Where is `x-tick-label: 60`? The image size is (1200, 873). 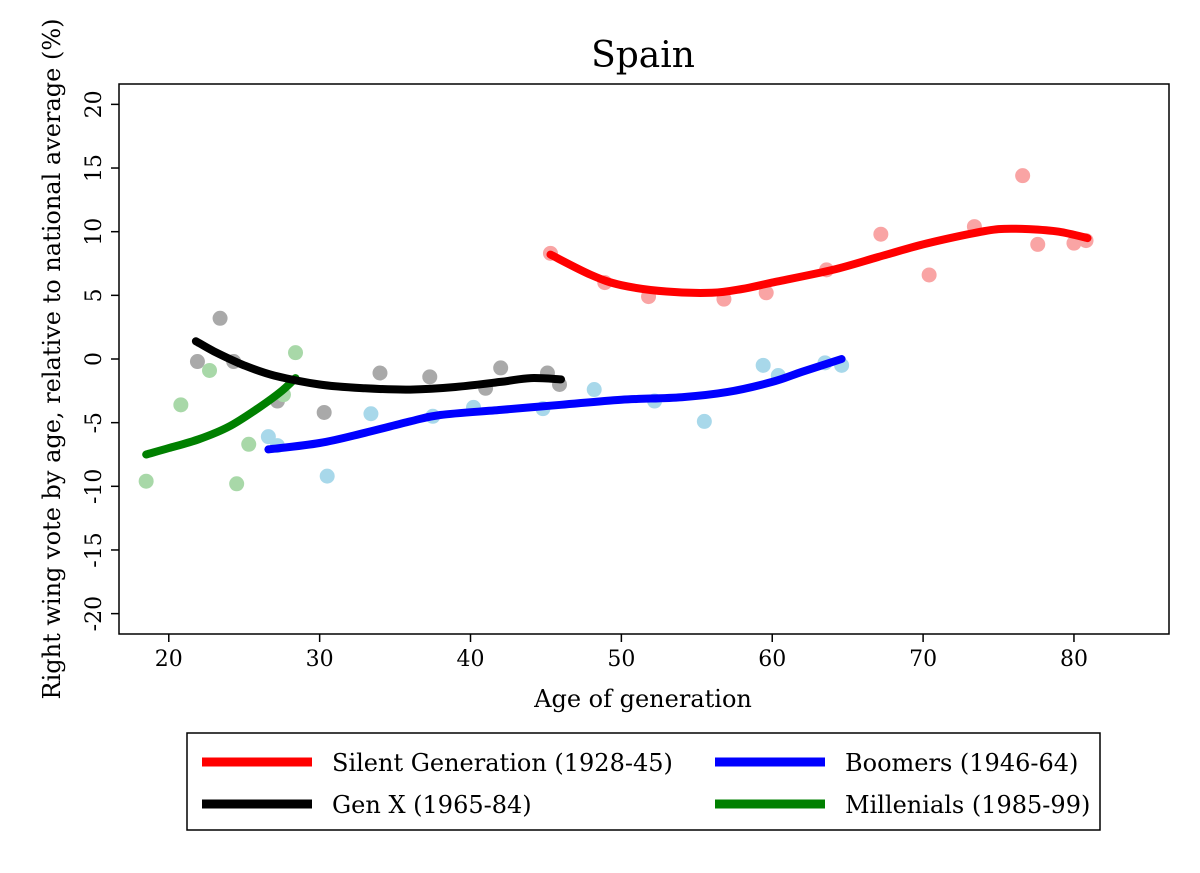 x-tick-label: 60 is located at coordinates (772, 659).